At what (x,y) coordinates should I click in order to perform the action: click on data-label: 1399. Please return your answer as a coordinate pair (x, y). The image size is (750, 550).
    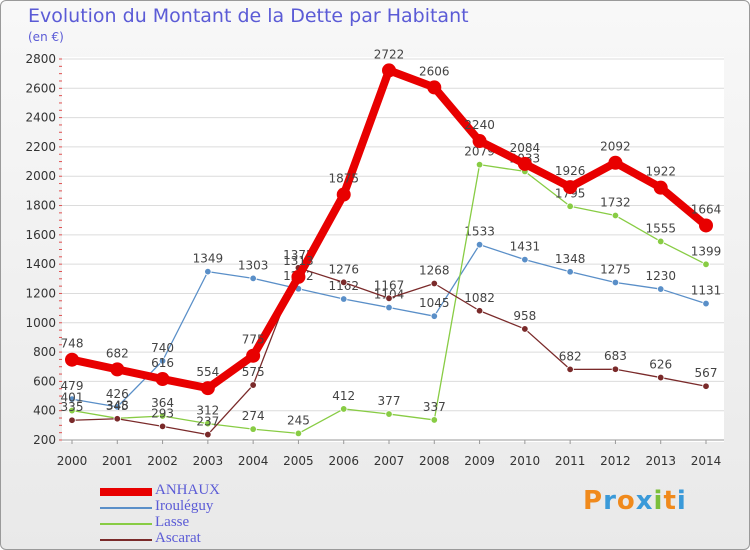
    Looking at the image, I should click on (706, 251).